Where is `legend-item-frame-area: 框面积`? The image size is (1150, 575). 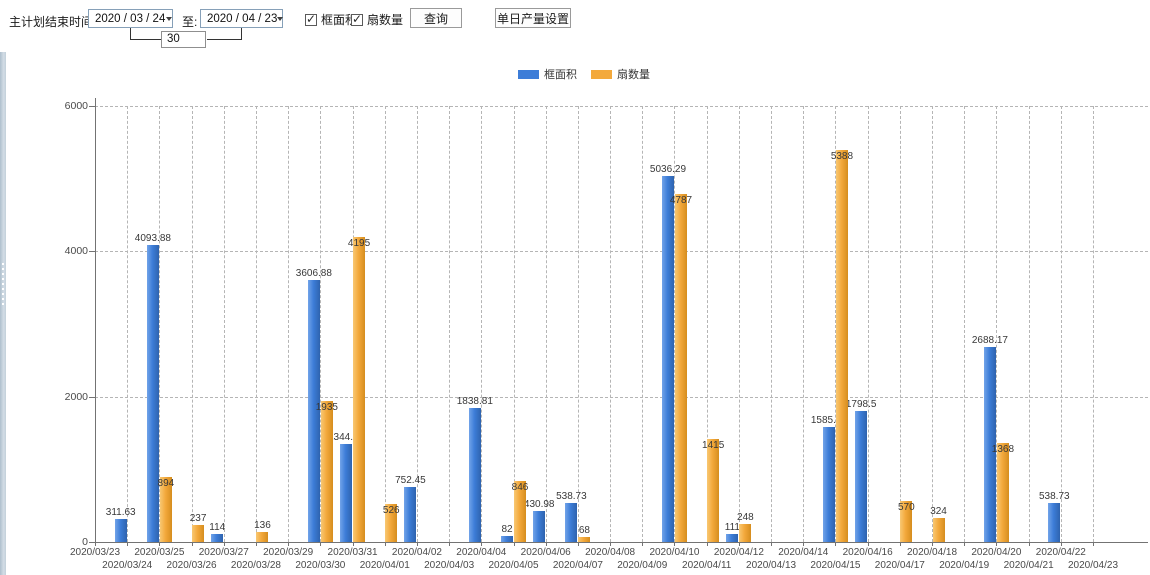
legend-item-frame-area: 框面积 is located at coordinates (547, 74).